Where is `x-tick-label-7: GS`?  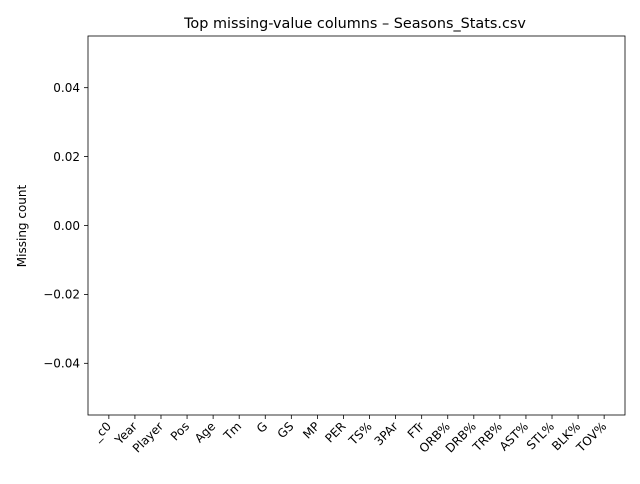 x-tick-label-7: GS is located at coordinates (286, 430).